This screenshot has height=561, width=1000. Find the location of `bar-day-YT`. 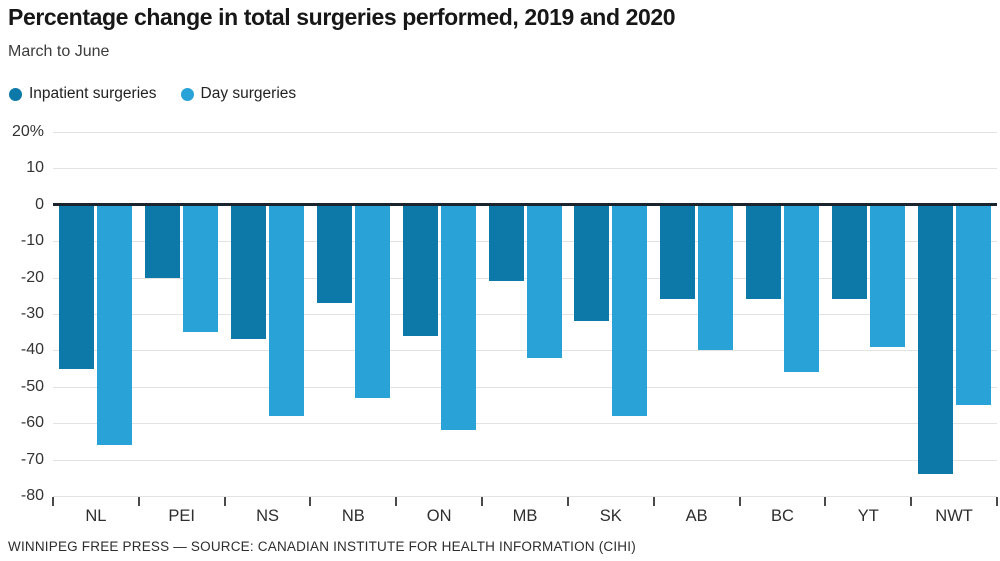

bar-day-YT is located at coordinates (887, 275).